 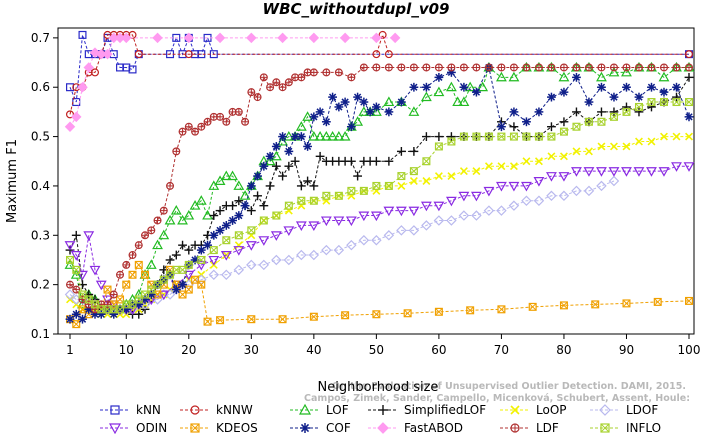 I want to click on y-tick-label: 0.3, so click(x=40, y=235).